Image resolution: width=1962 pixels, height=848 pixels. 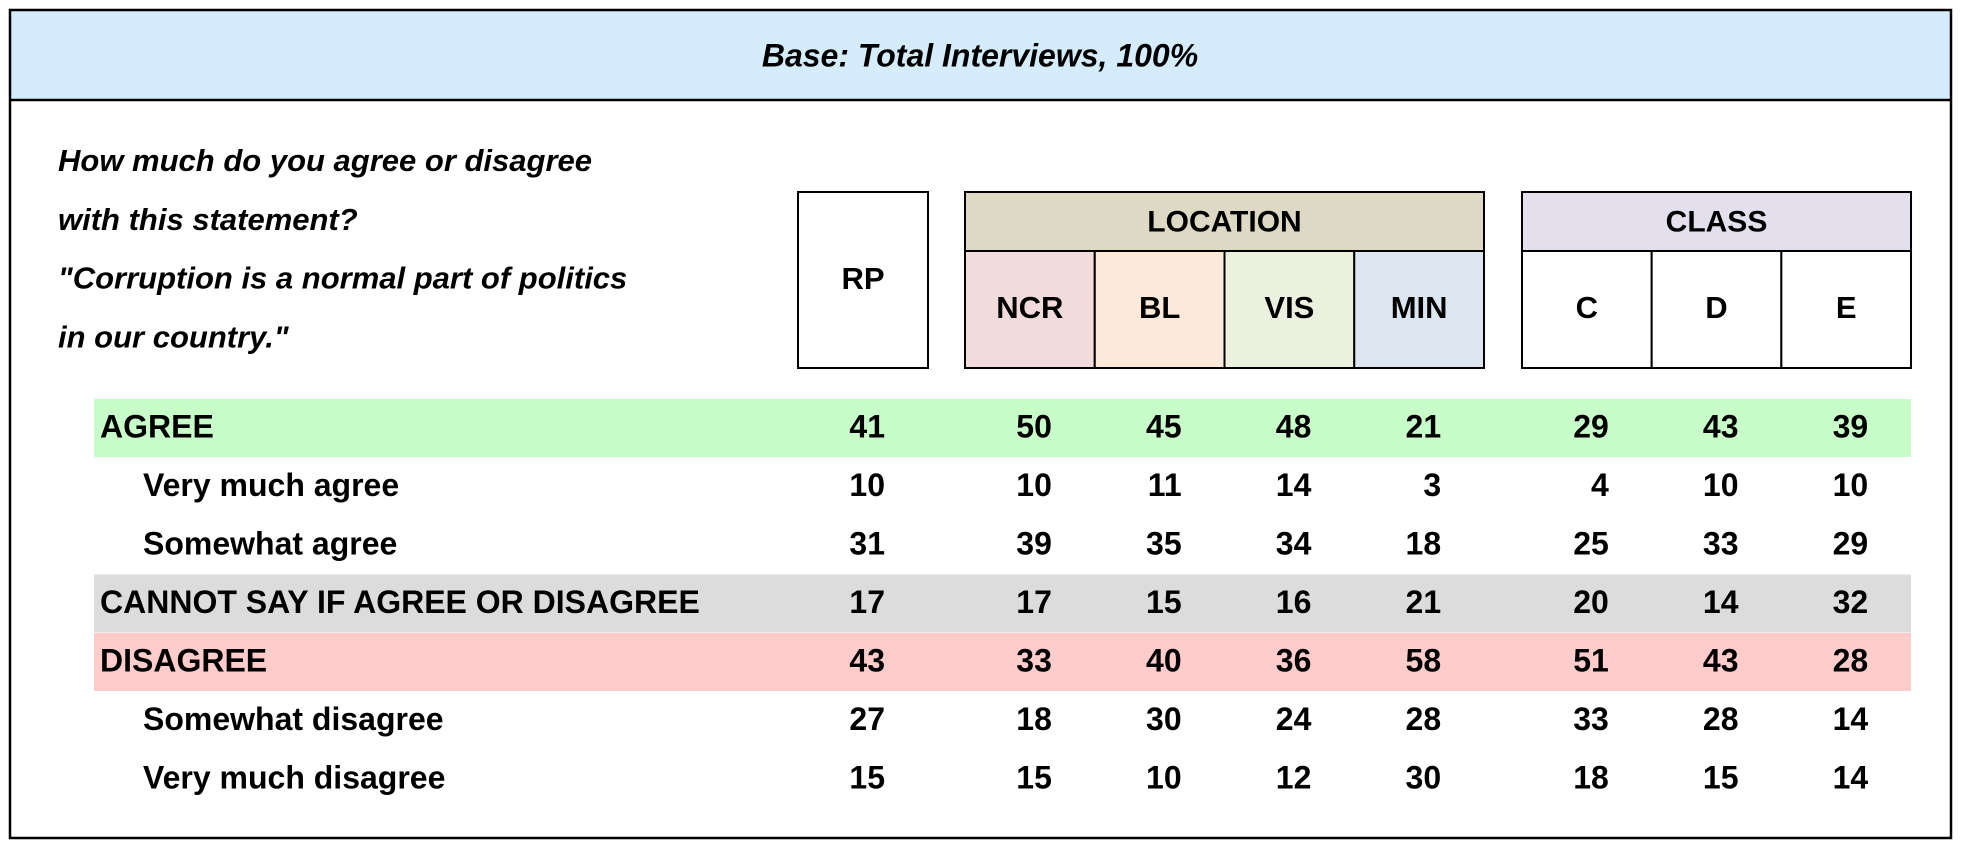 What do you see at coordinates (1851, 602) in the screenshot?
I see `cell-value: 32` at bounding box center [1851, 602].